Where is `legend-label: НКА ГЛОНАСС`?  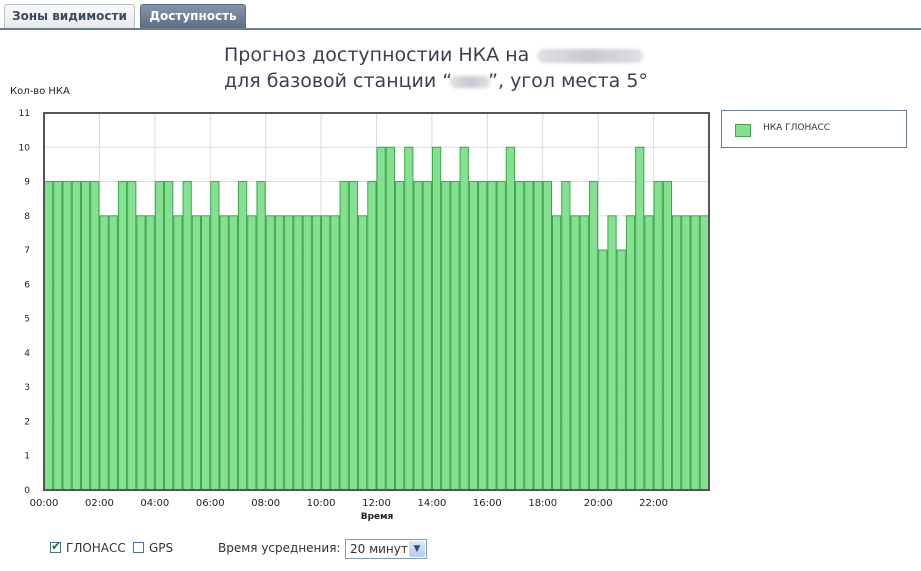
legend-label: НКА ГЛОНАСС is located at coordinates (797, 128).